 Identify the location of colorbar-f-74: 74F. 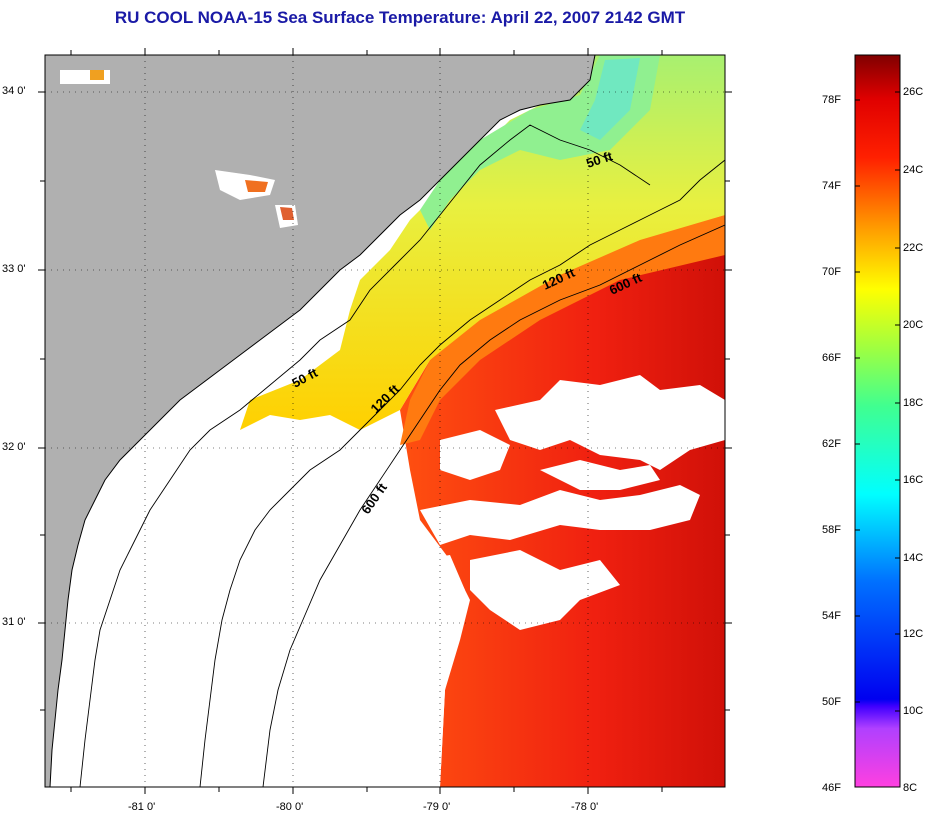
(831, 186).